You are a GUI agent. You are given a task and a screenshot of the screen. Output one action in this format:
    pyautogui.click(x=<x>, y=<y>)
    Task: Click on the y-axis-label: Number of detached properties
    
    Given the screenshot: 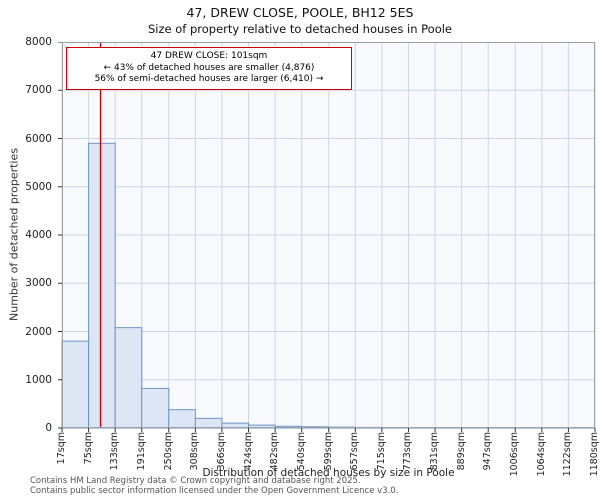 What is the action you would take?
    pyautogui.click(x=14, y=234)
    